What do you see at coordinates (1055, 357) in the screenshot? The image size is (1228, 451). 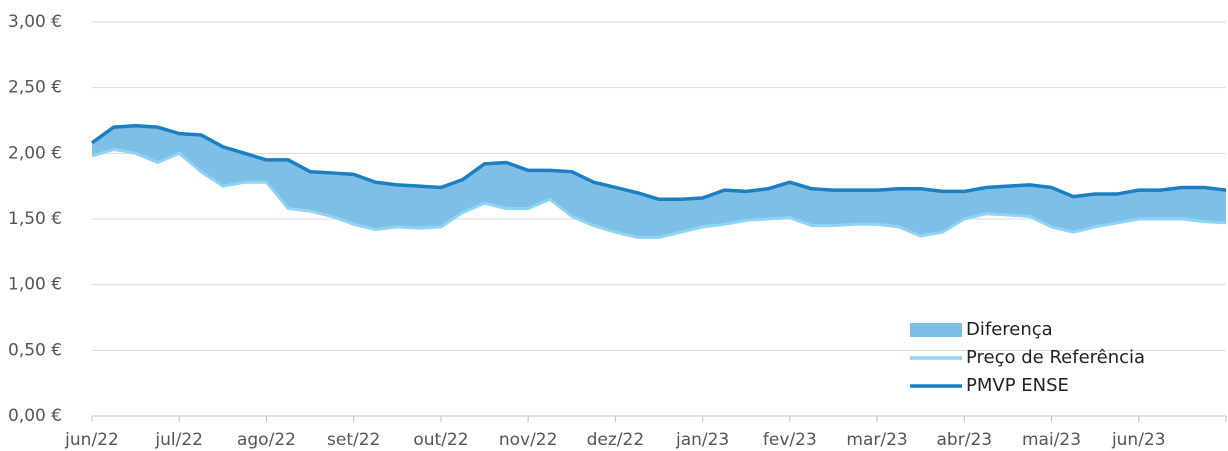 I see `legend-label: Preço de Referência` at bounding box center [1055, 357].